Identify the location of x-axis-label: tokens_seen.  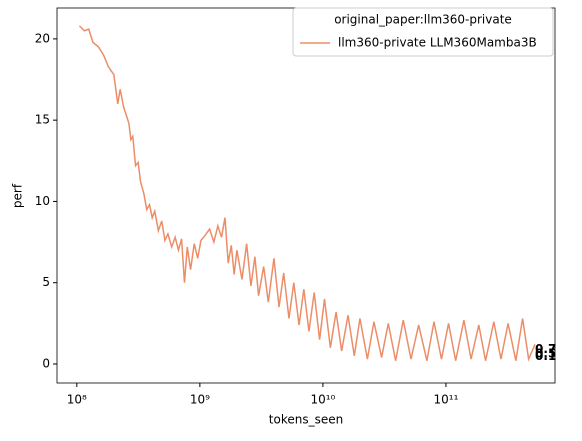
(306, 420).